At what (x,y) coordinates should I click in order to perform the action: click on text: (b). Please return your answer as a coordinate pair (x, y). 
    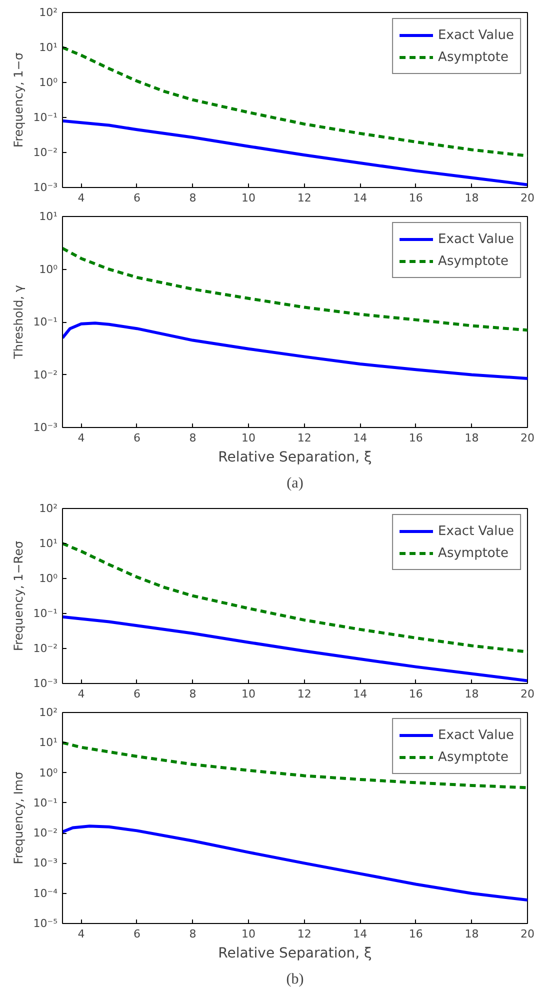
    Looking at the image, I should click on (295, 980).